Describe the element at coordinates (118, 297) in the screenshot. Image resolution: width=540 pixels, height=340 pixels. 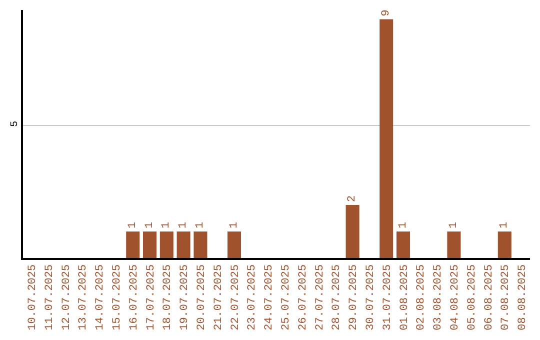
I see `x-tick-label: 15.07.2025` at that location.